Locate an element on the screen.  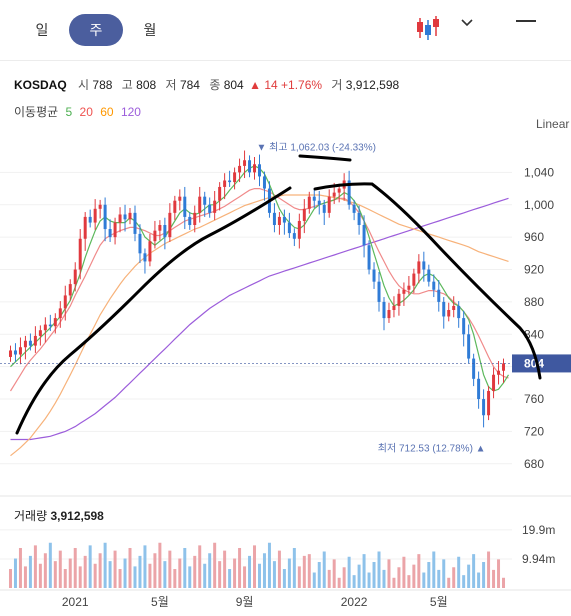
volume-value: 3,912,598 is located at coordinates (372, 85).